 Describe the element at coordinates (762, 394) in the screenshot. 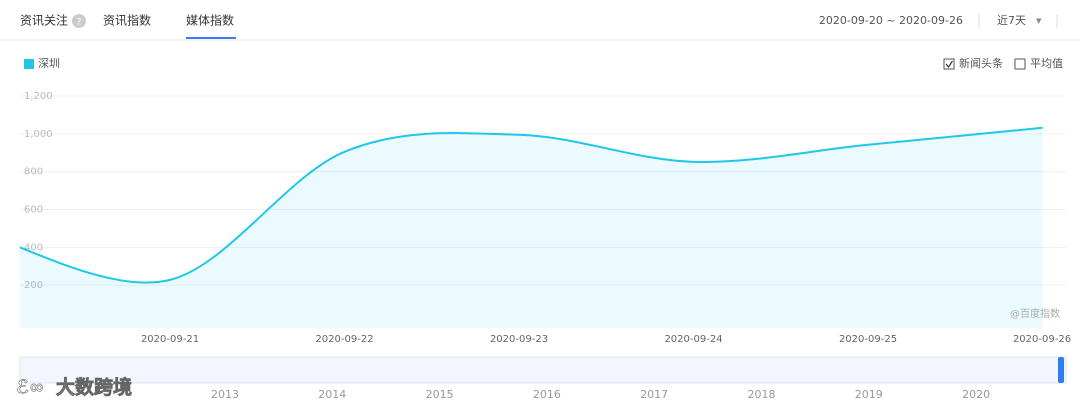

I see `timeline-year: 2018` at that location.